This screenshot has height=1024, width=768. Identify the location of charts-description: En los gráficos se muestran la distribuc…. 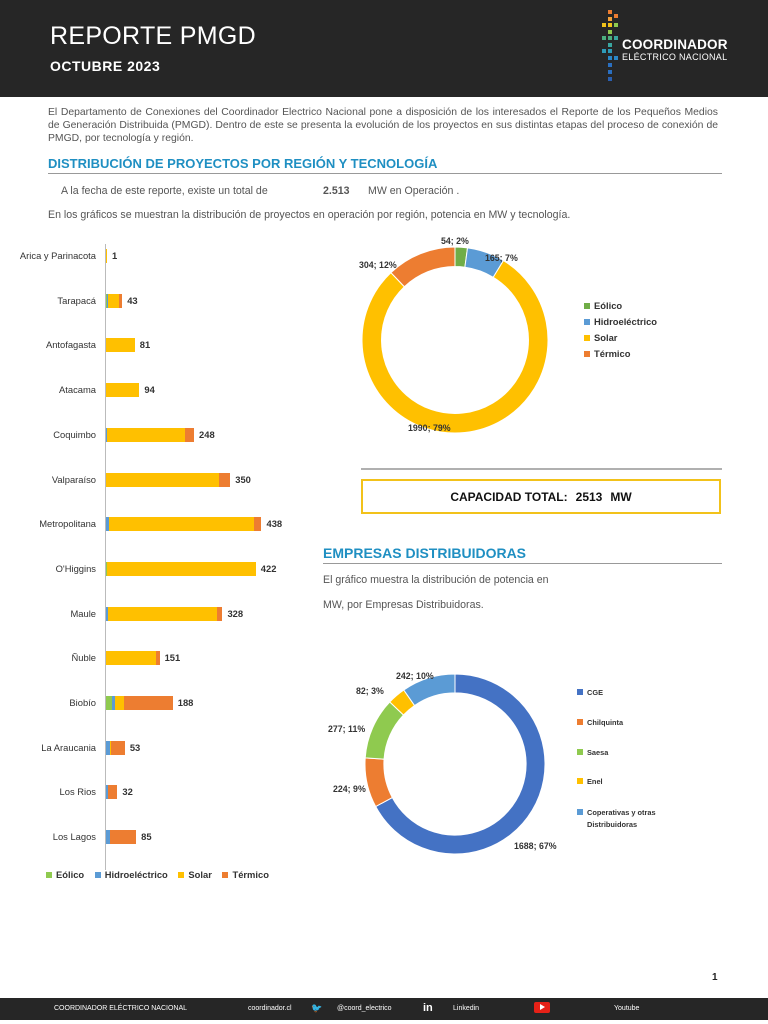
(309, 215).